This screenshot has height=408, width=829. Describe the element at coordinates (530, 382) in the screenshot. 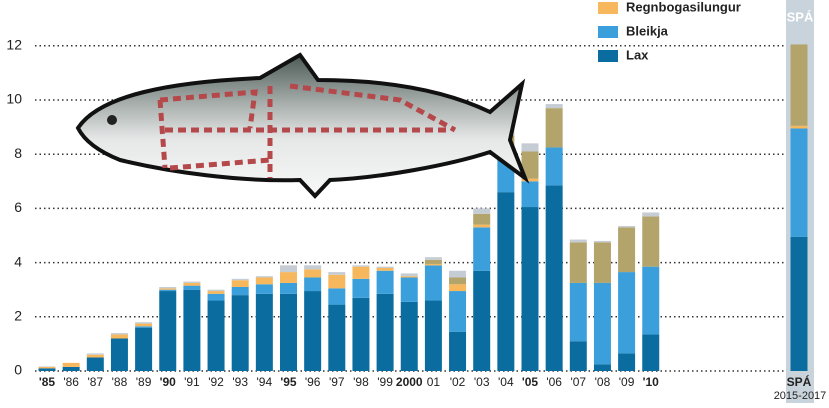

I see `x-tick-label: '05` at that location.